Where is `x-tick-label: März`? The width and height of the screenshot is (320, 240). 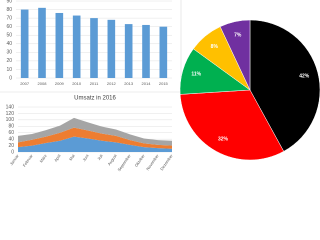
x-tick-label: März is located at coordinates (42, 158).